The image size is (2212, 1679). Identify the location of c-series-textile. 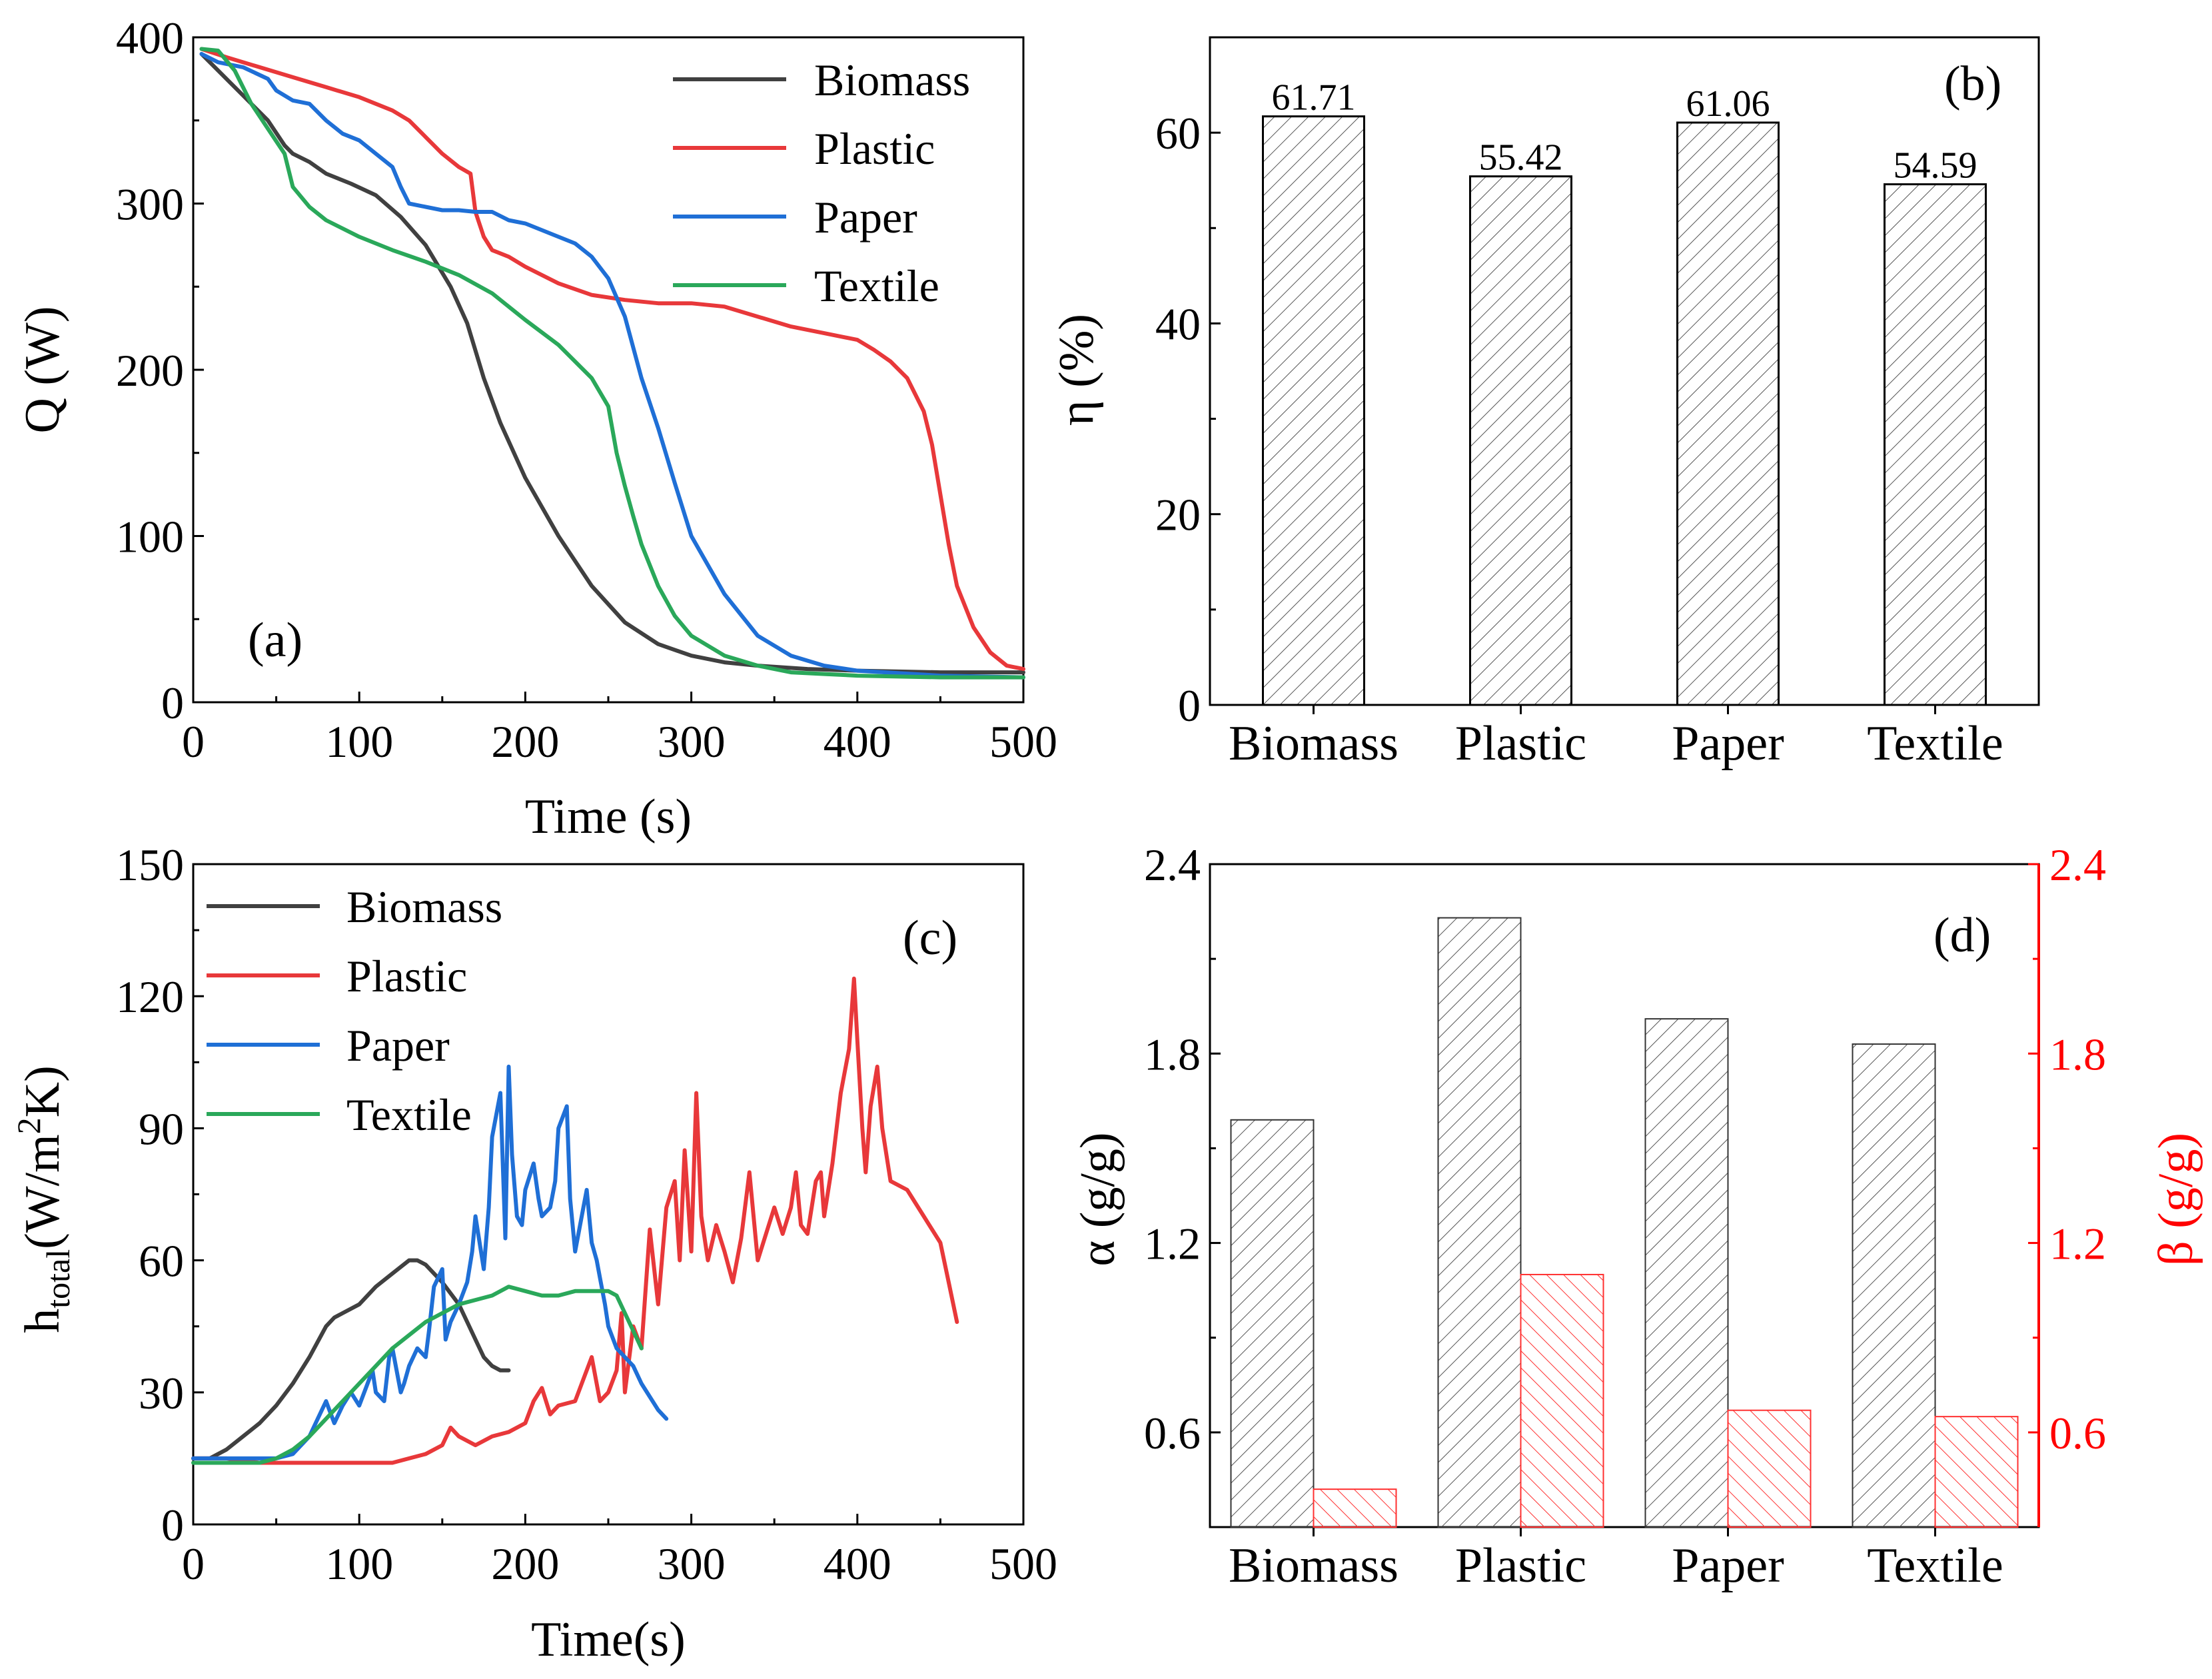
(417, 1375).